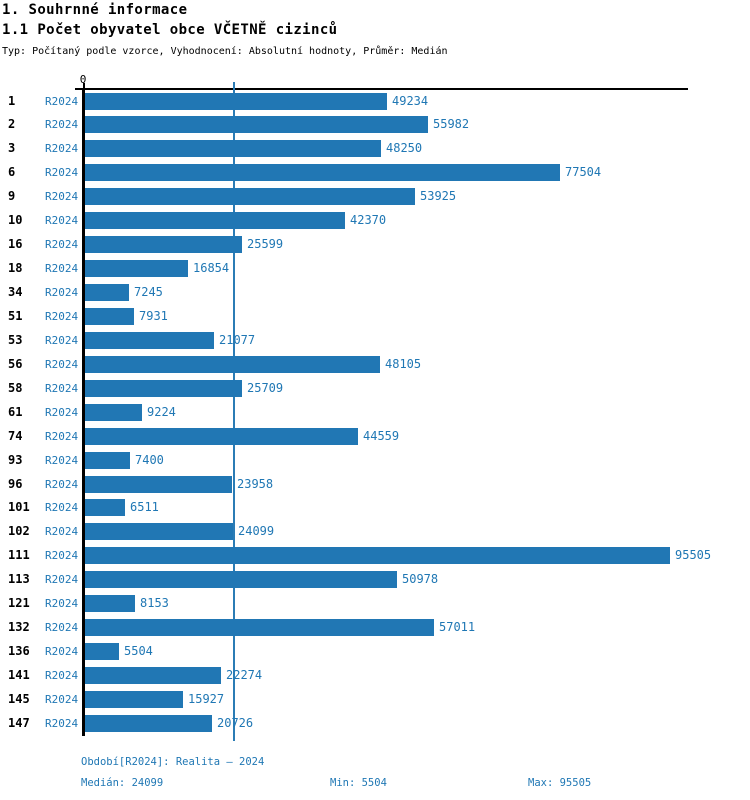  I want to click on median-reference-line, so click(233, 411).